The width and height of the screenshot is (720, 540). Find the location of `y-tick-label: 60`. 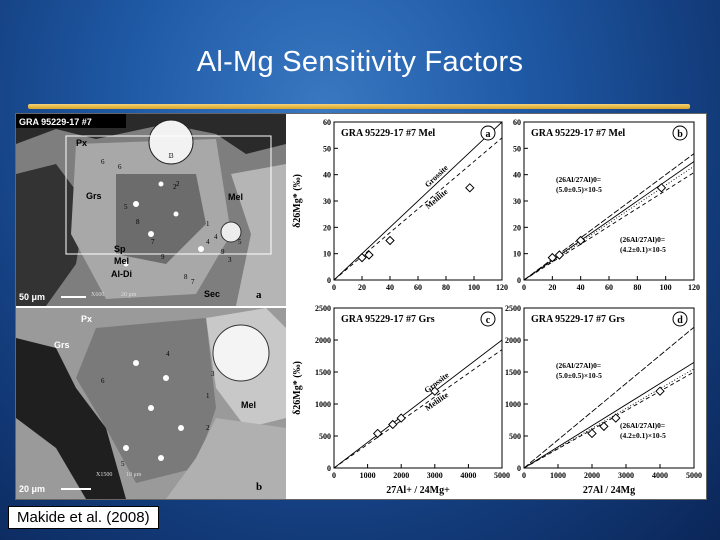

y-tick-label: 60 is located at coordinates (327, 122).